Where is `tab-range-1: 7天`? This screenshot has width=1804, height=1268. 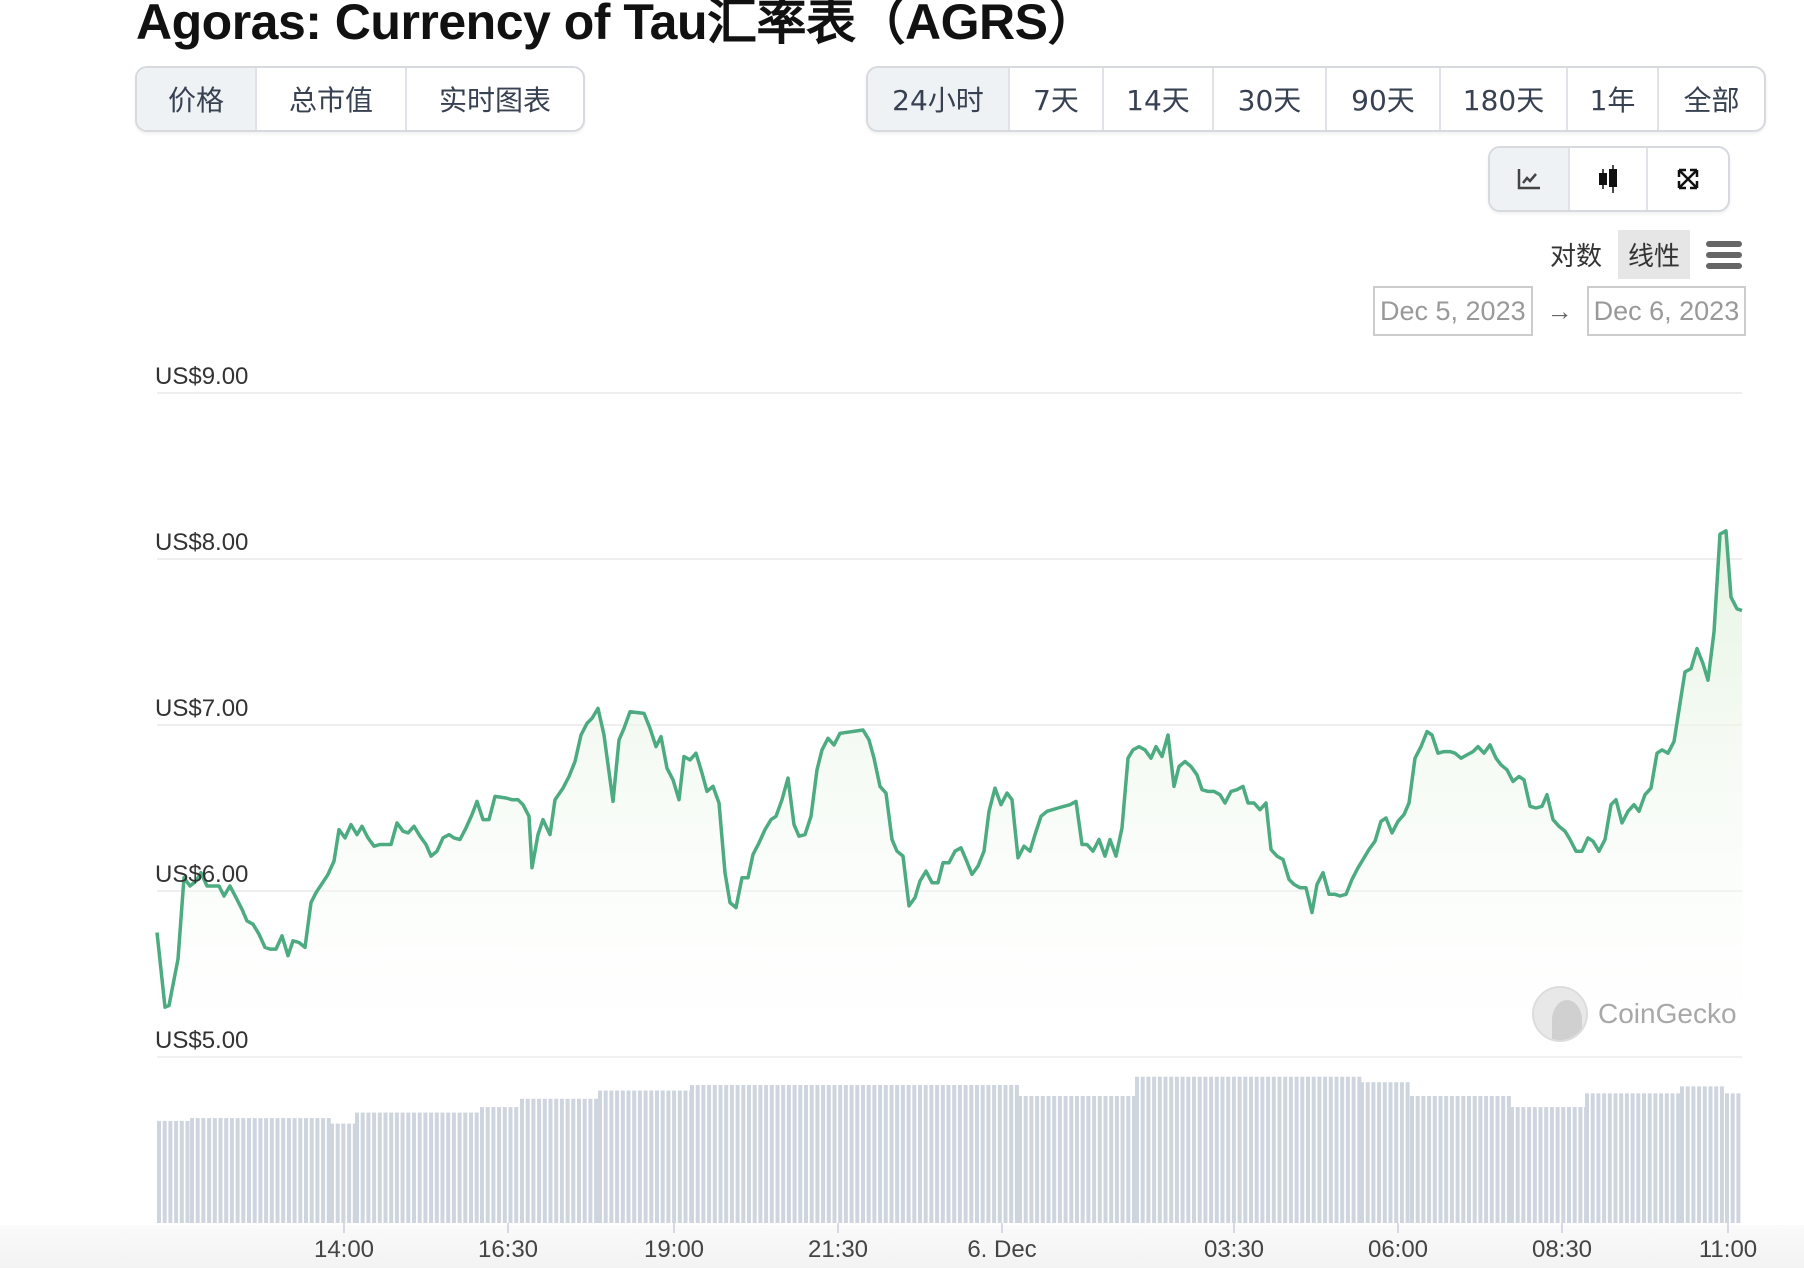 tab-range-1: 7天 is located at coordinates (1057, 99).